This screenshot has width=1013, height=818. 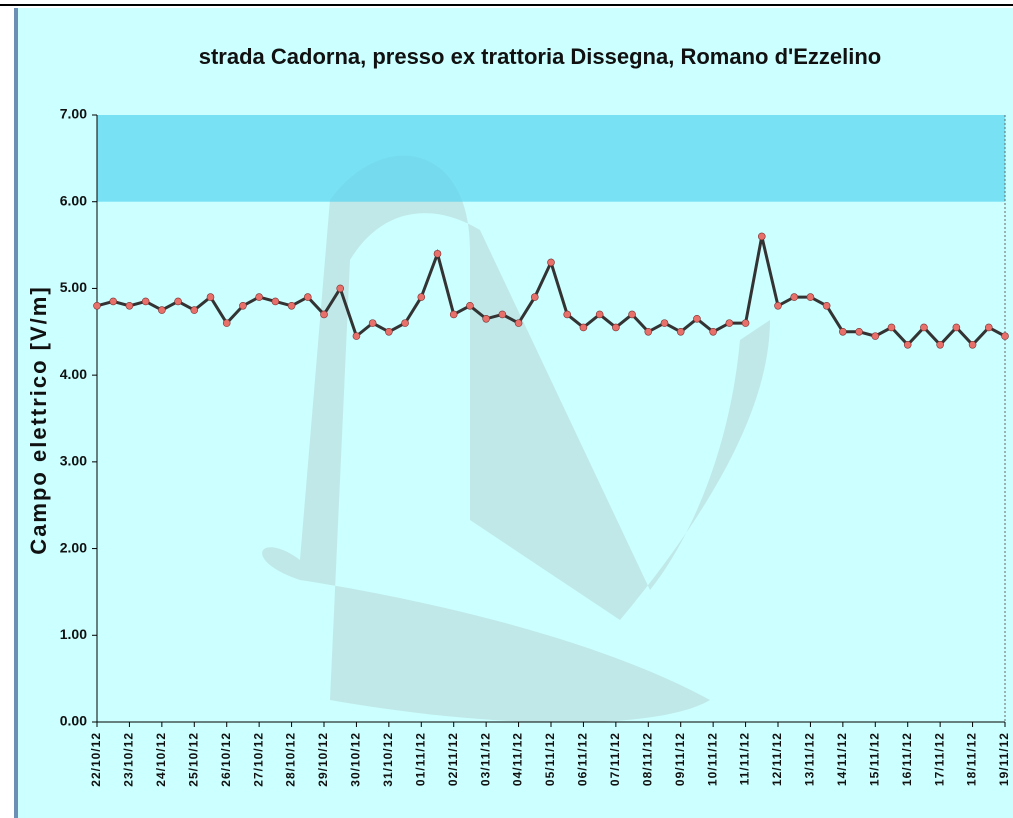 I want to click on x-tick-label: 08/11/12, so click(x=647, y=759).